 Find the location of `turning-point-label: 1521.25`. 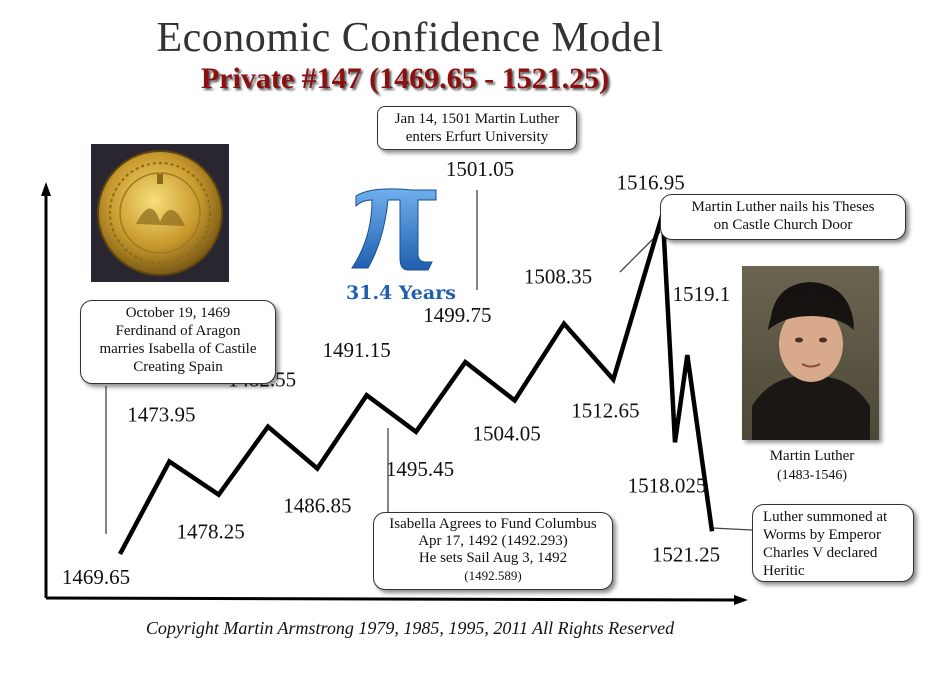

turning-point-label: 1521.25 is located at coordinates (686, 554).